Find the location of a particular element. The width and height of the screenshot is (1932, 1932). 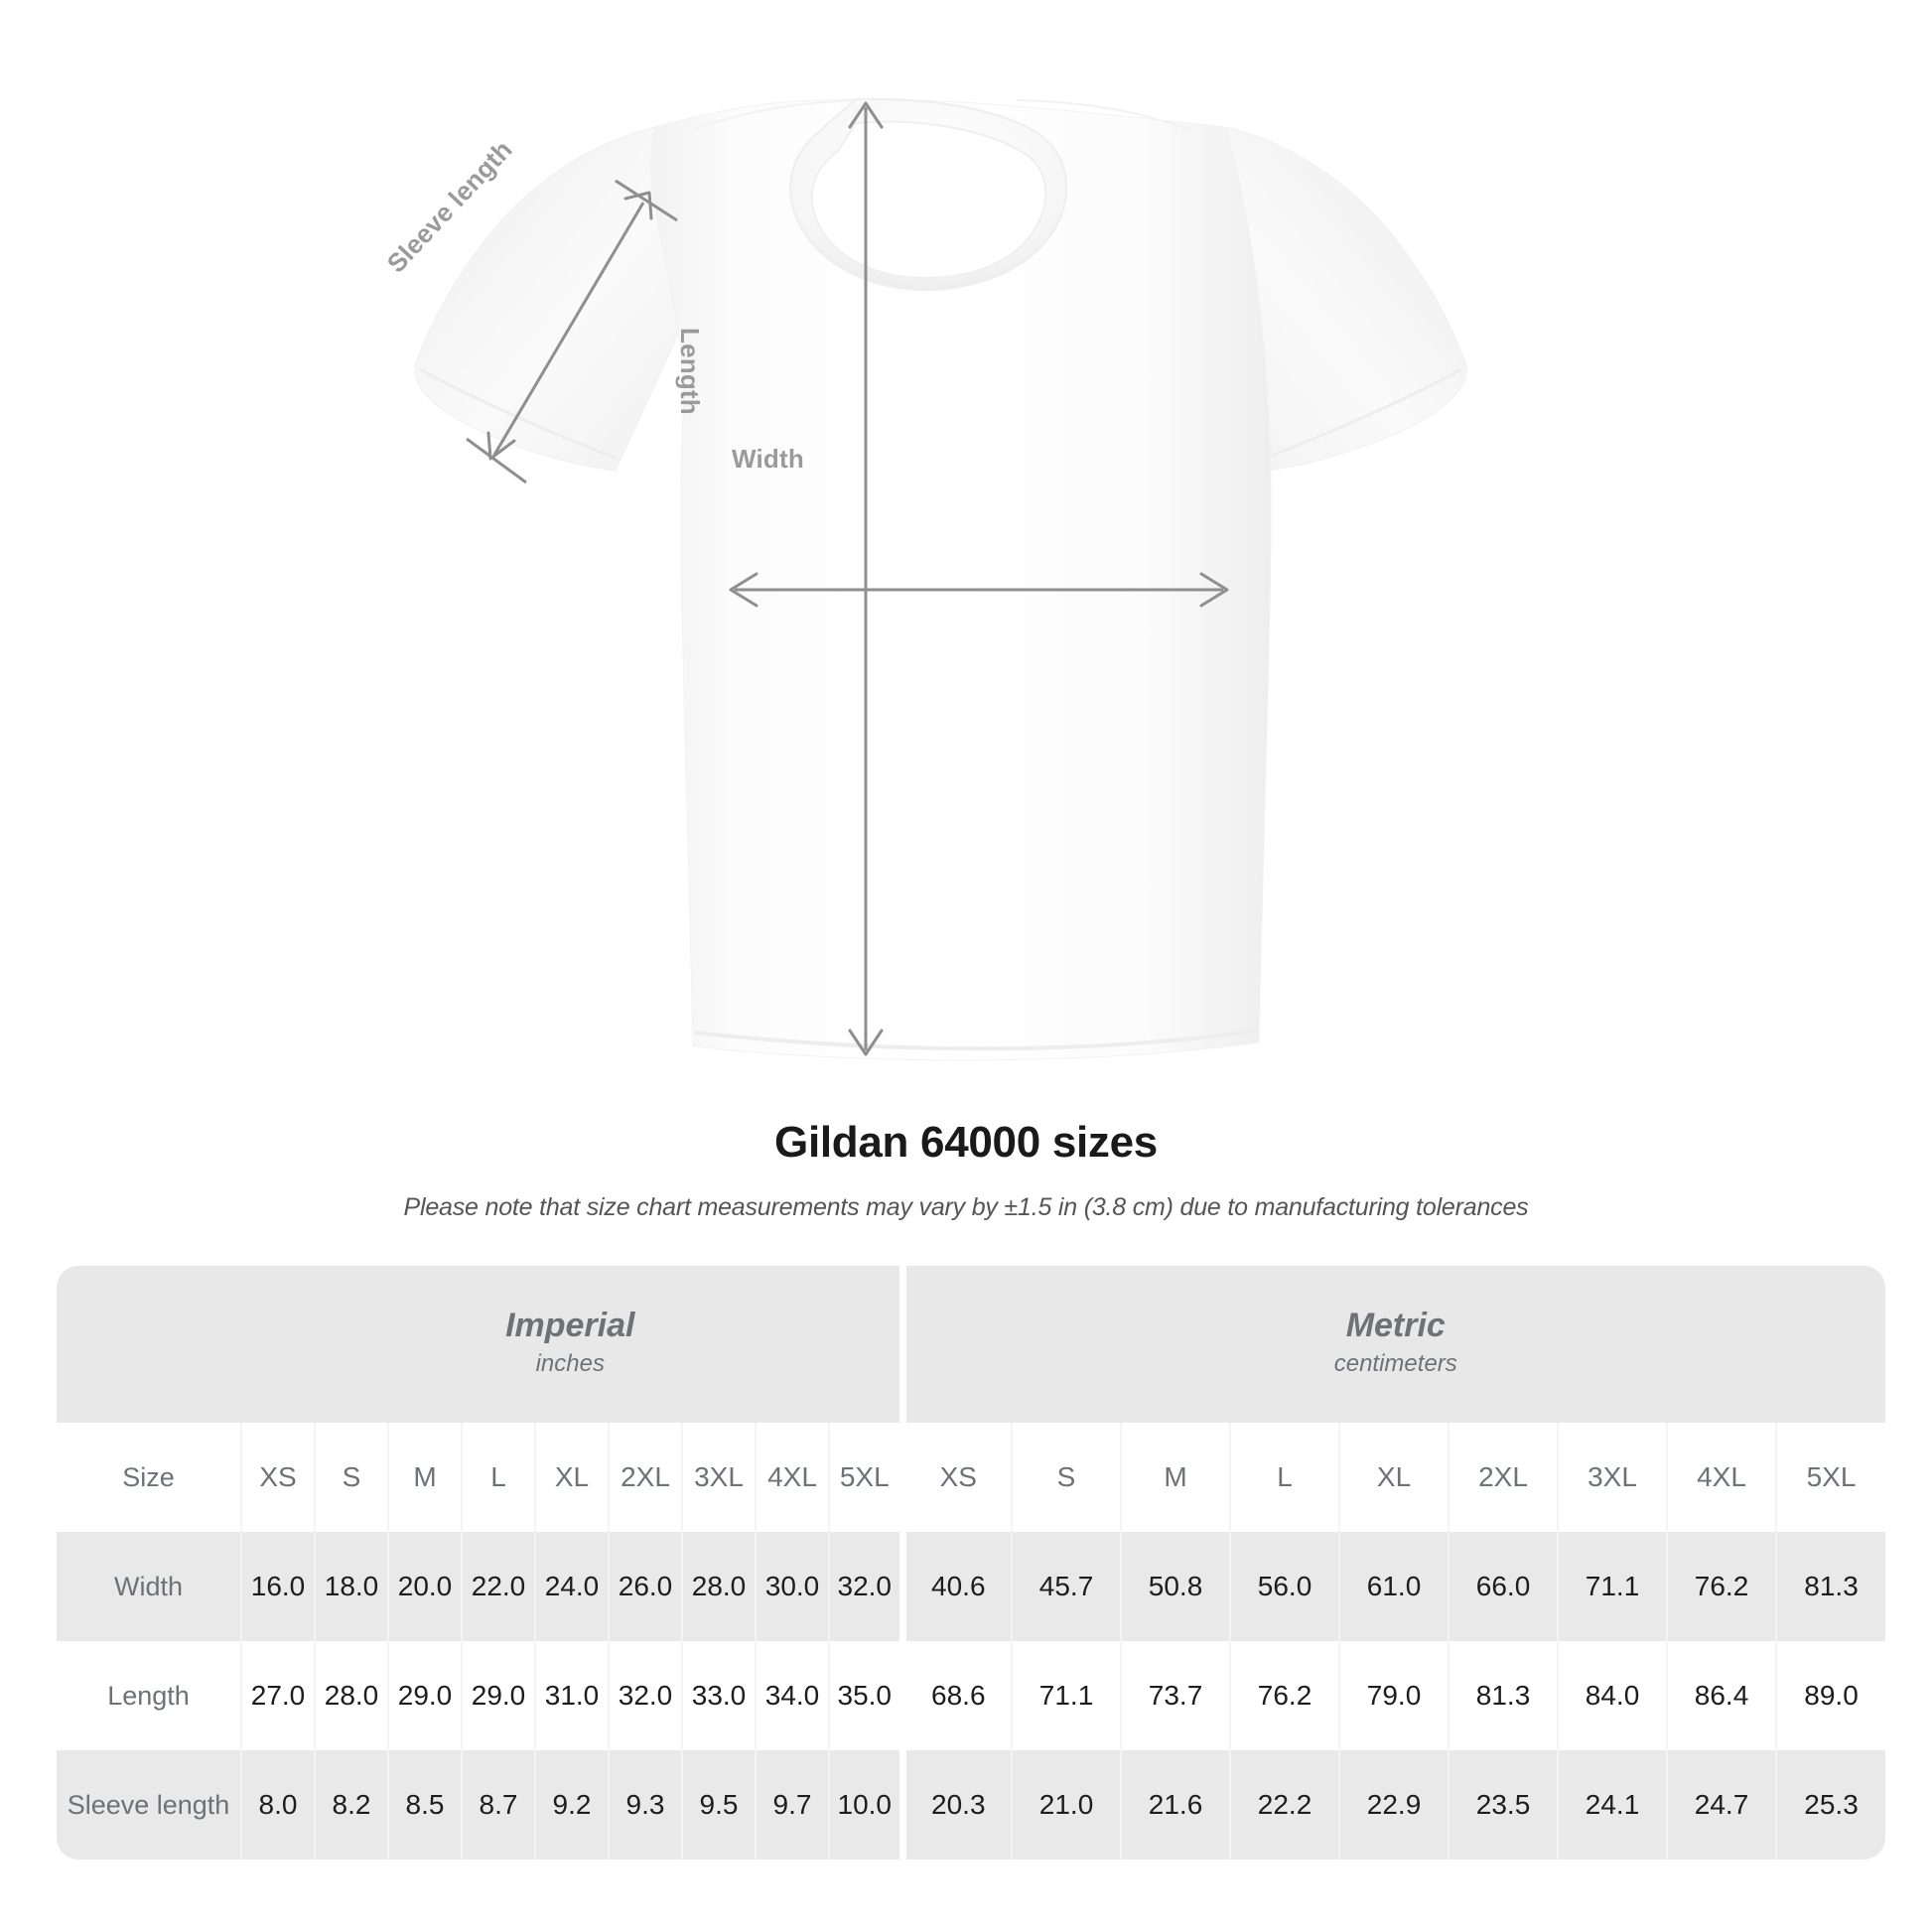

width-metric-xs: 40.6 is located at coordinates (955, 1587).